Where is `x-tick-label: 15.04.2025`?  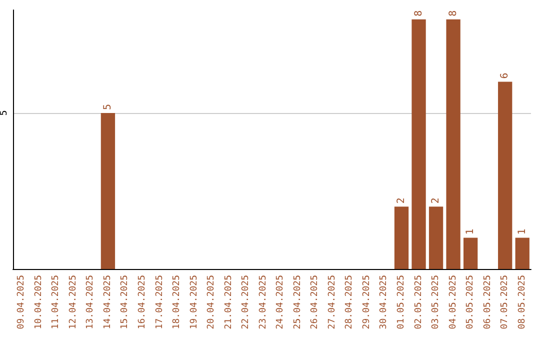 x-tick-label: 15.04.2025 is located at coordinates (125, 302).